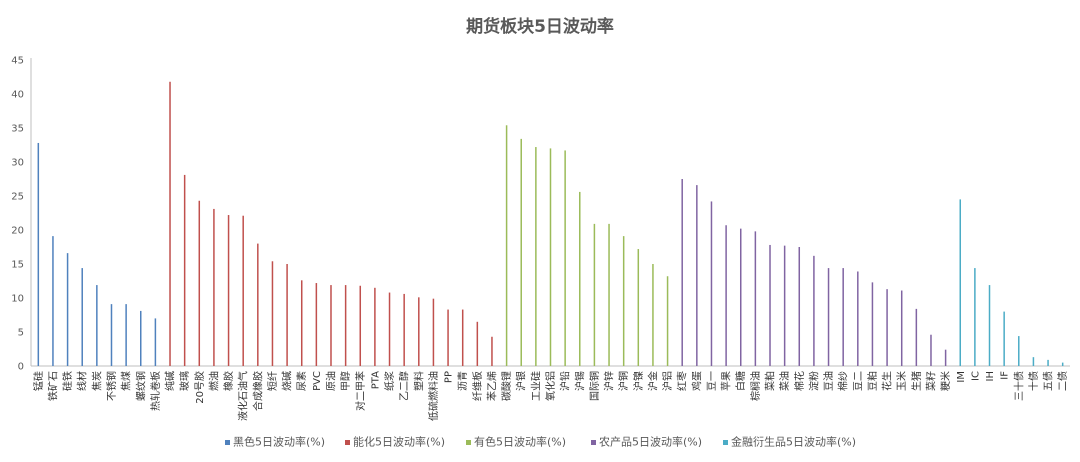 This screenshot has width=1080, height=462. Describe the element at coordinates (858, 381) in the screenshot. I see `x-tick-label: 豆二` at that location.